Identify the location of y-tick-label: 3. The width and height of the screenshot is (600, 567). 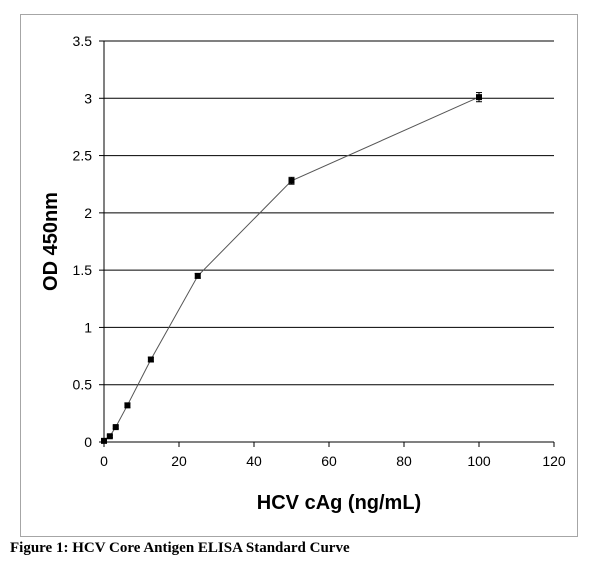
(88, 98).